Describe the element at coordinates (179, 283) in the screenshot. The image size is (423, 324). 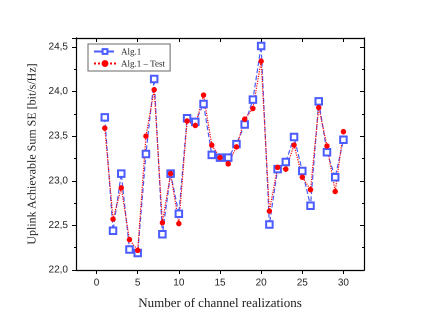
I see `x-tick-label: 10` at that location.